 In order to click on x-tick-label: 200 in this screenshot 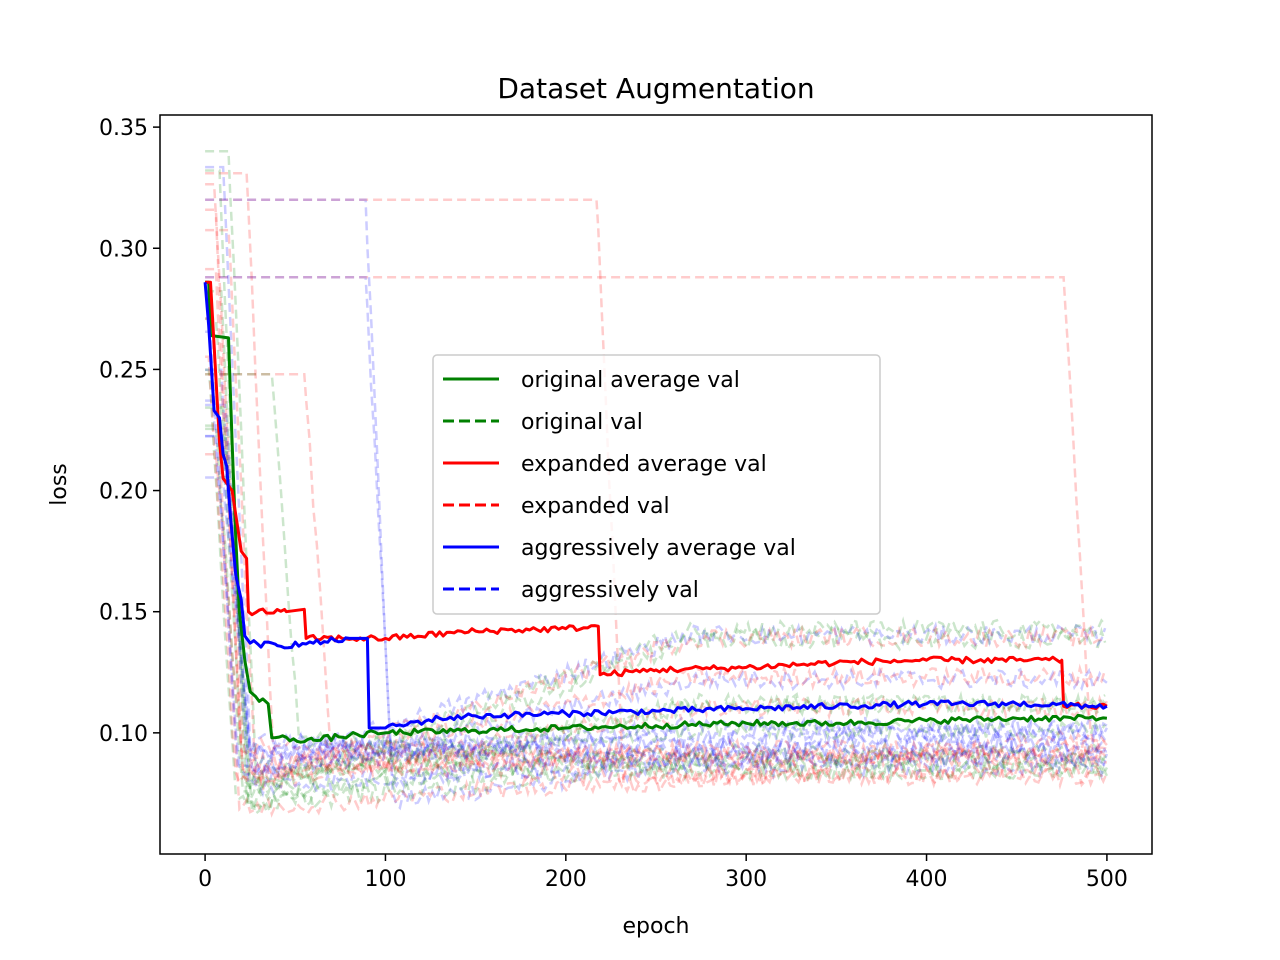, I will do `click(566, 879)`.